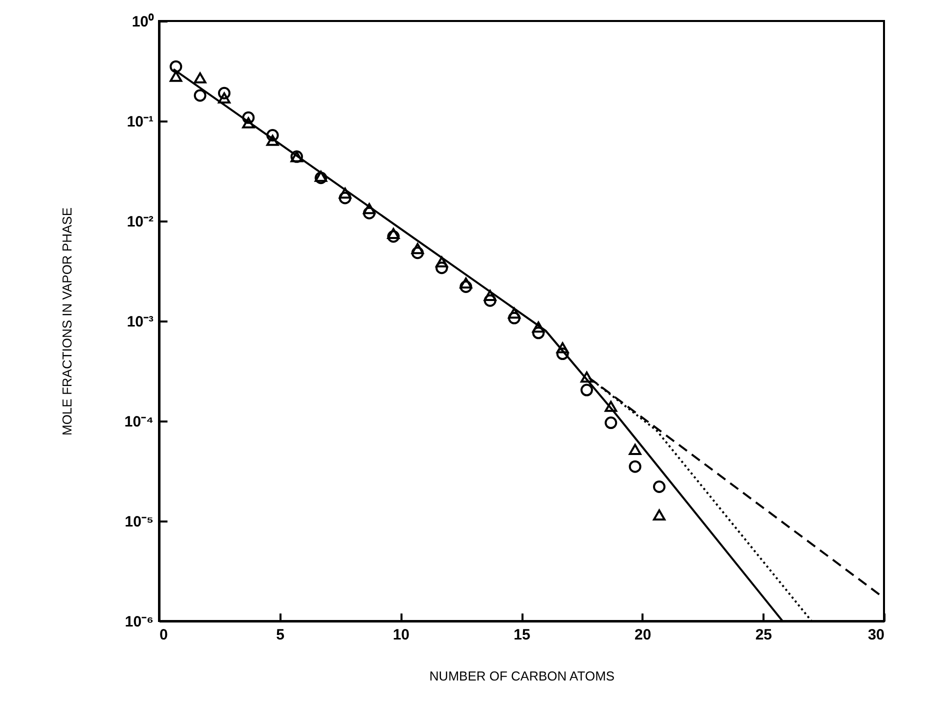 This screenshot has width=939, height=713. I want to click on y-tick-label: 10⁻³, so click(140, 322).